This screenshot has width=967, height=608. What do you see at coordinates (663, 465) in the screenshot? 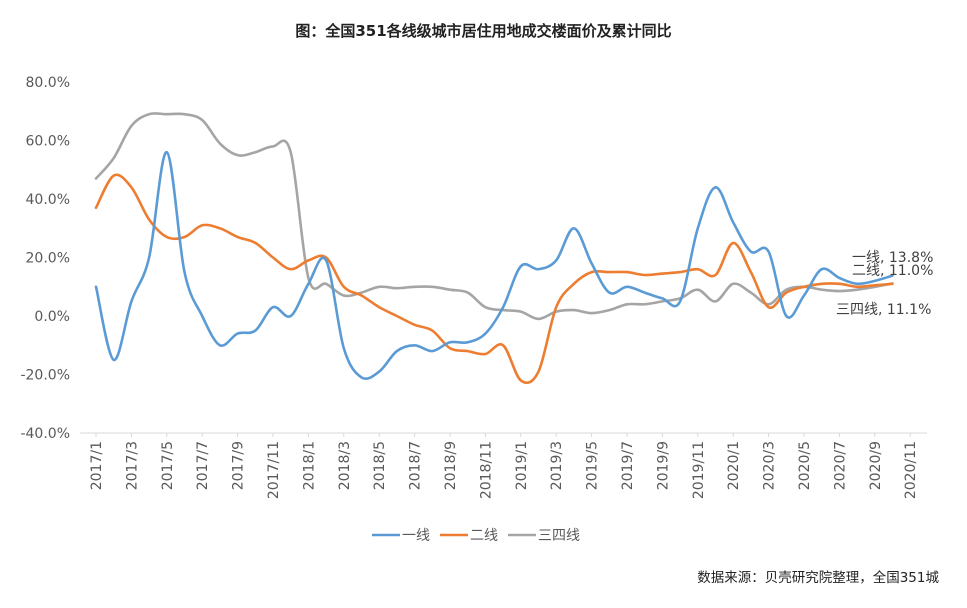
I see `x-tick-label: 2019/9` at bounding box center [663, 465].